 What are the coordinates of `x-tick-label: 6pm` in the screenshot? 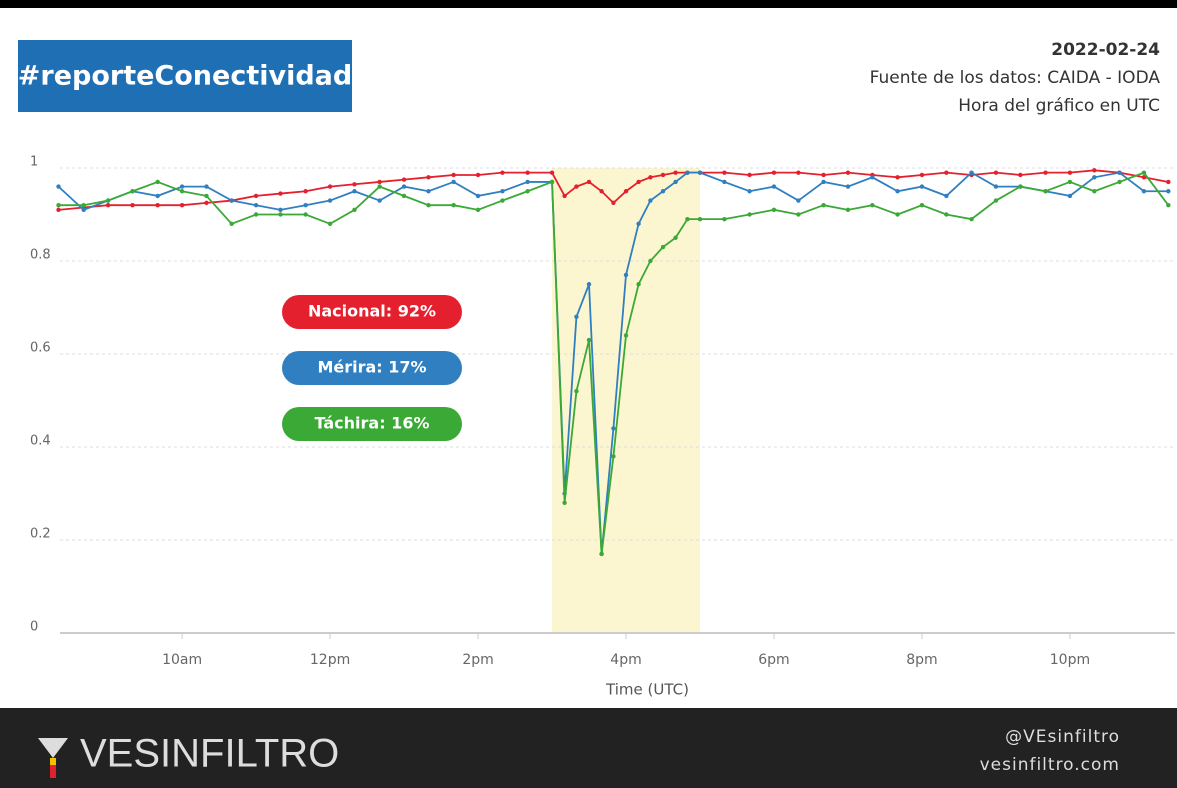 It's located at (773, 660).